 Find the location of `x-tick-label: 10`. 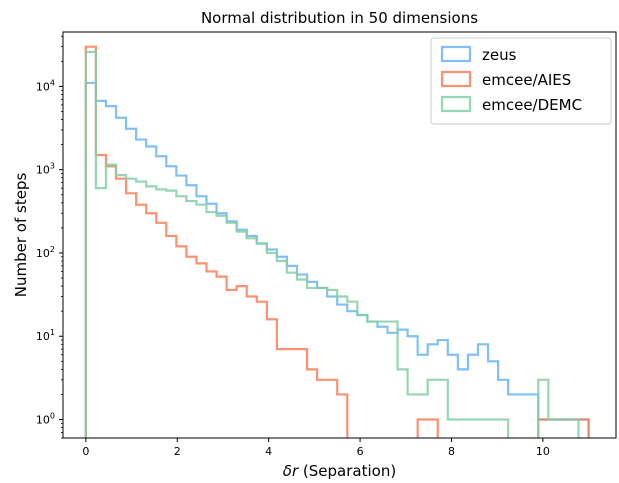

x-tick-label: 10 is located at coordinates (543, 451).